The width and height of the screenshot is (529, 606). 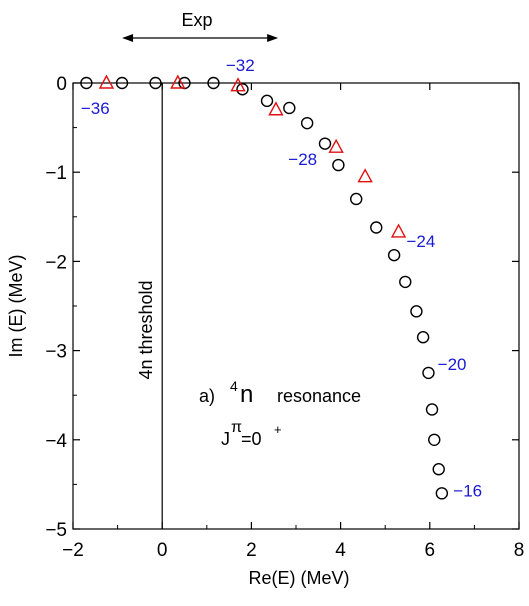 I want to click on threshold-line-group: 4n threshold, so click(x=149, y=306).